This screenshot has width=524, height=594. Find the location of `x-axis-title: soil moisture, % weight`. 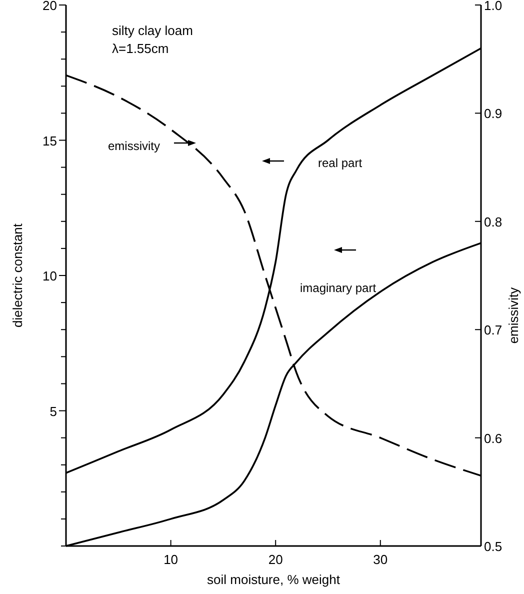

x-axis-title: soil moisture, % weight is located at coordinates (273, 579).